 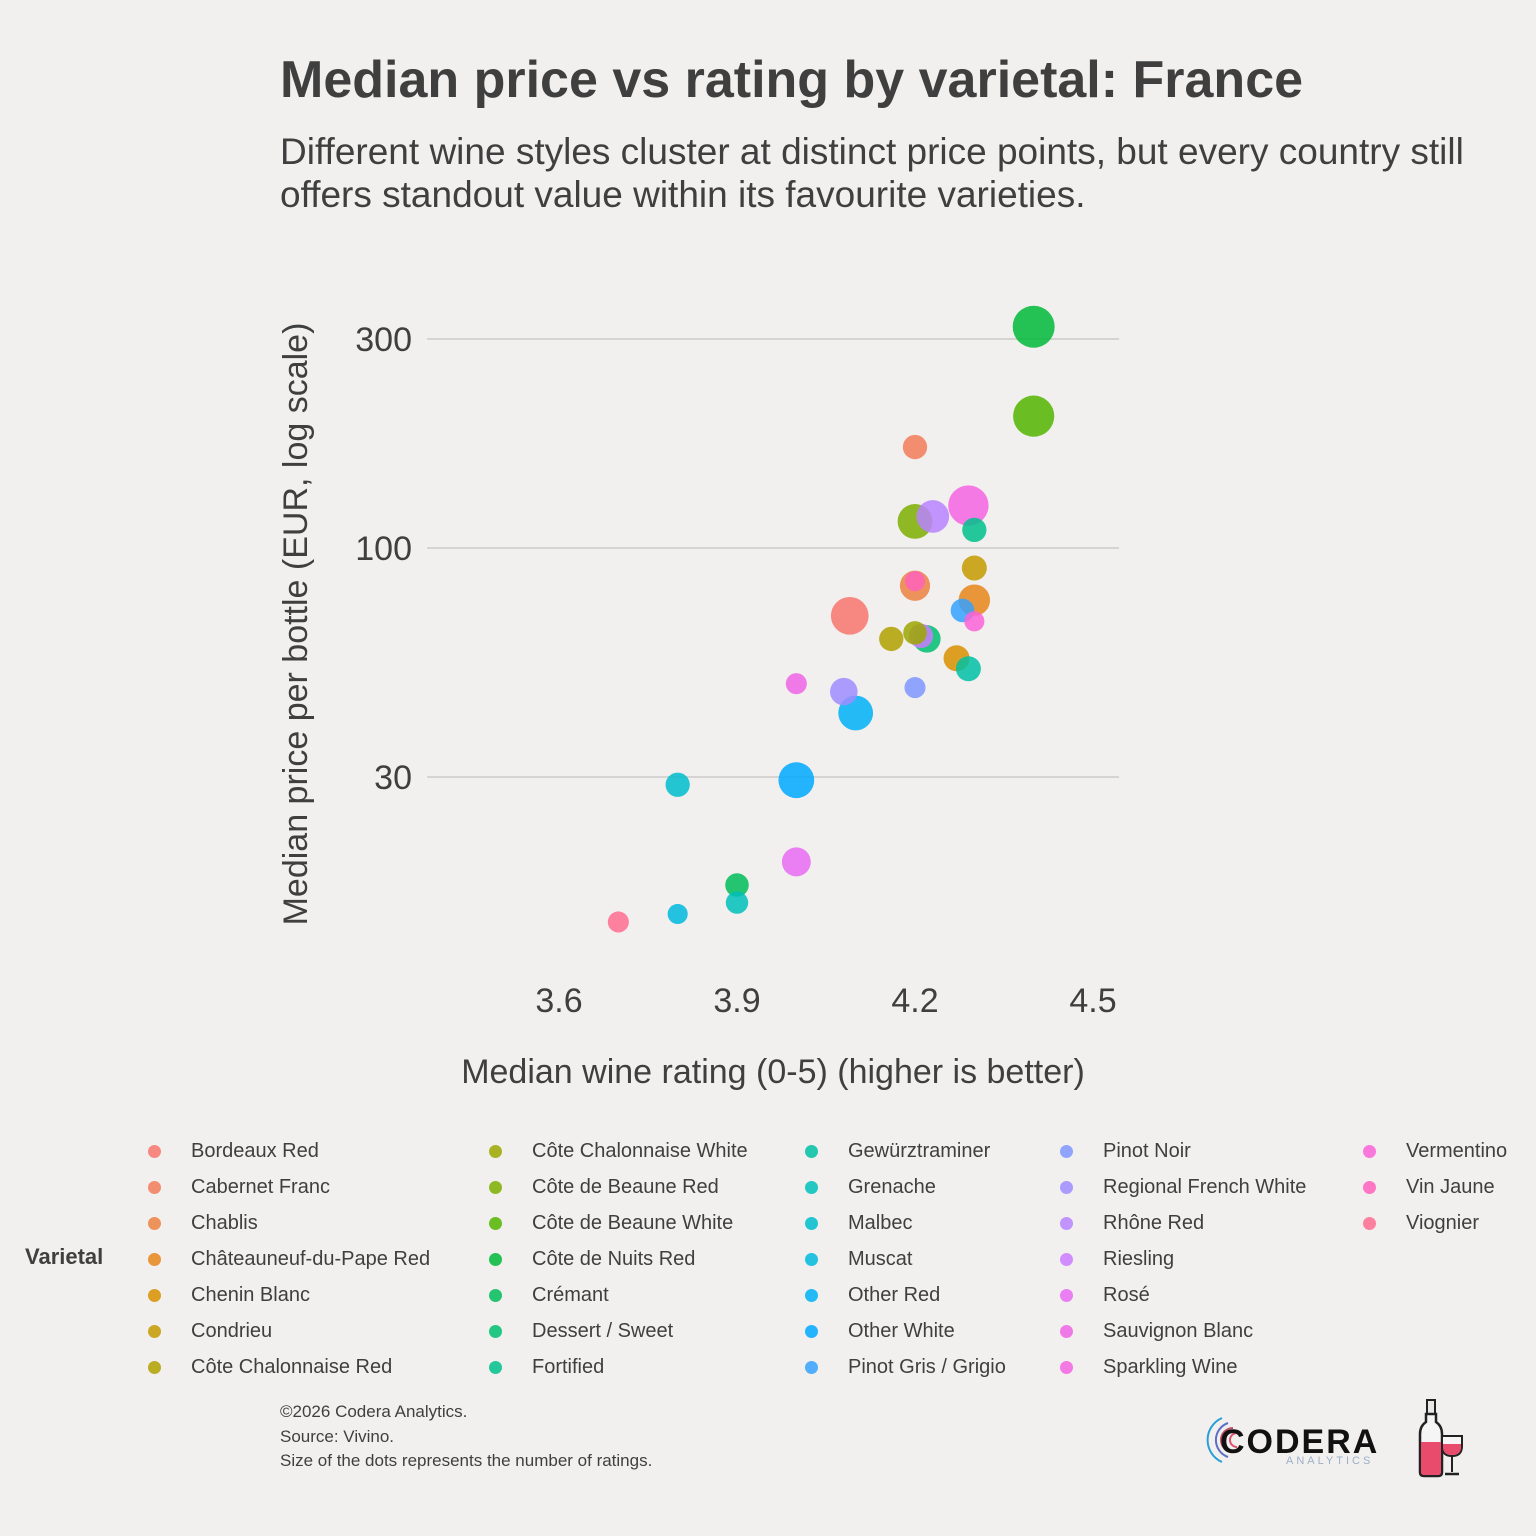 I want to click on legend-item: Rhône Red, so click(x=1132, y=1223).